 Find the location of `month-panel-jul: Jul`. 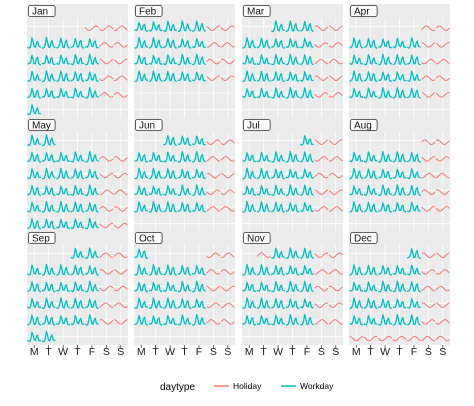

month-panel-jul: Jul is located at coordinates (292, 175).